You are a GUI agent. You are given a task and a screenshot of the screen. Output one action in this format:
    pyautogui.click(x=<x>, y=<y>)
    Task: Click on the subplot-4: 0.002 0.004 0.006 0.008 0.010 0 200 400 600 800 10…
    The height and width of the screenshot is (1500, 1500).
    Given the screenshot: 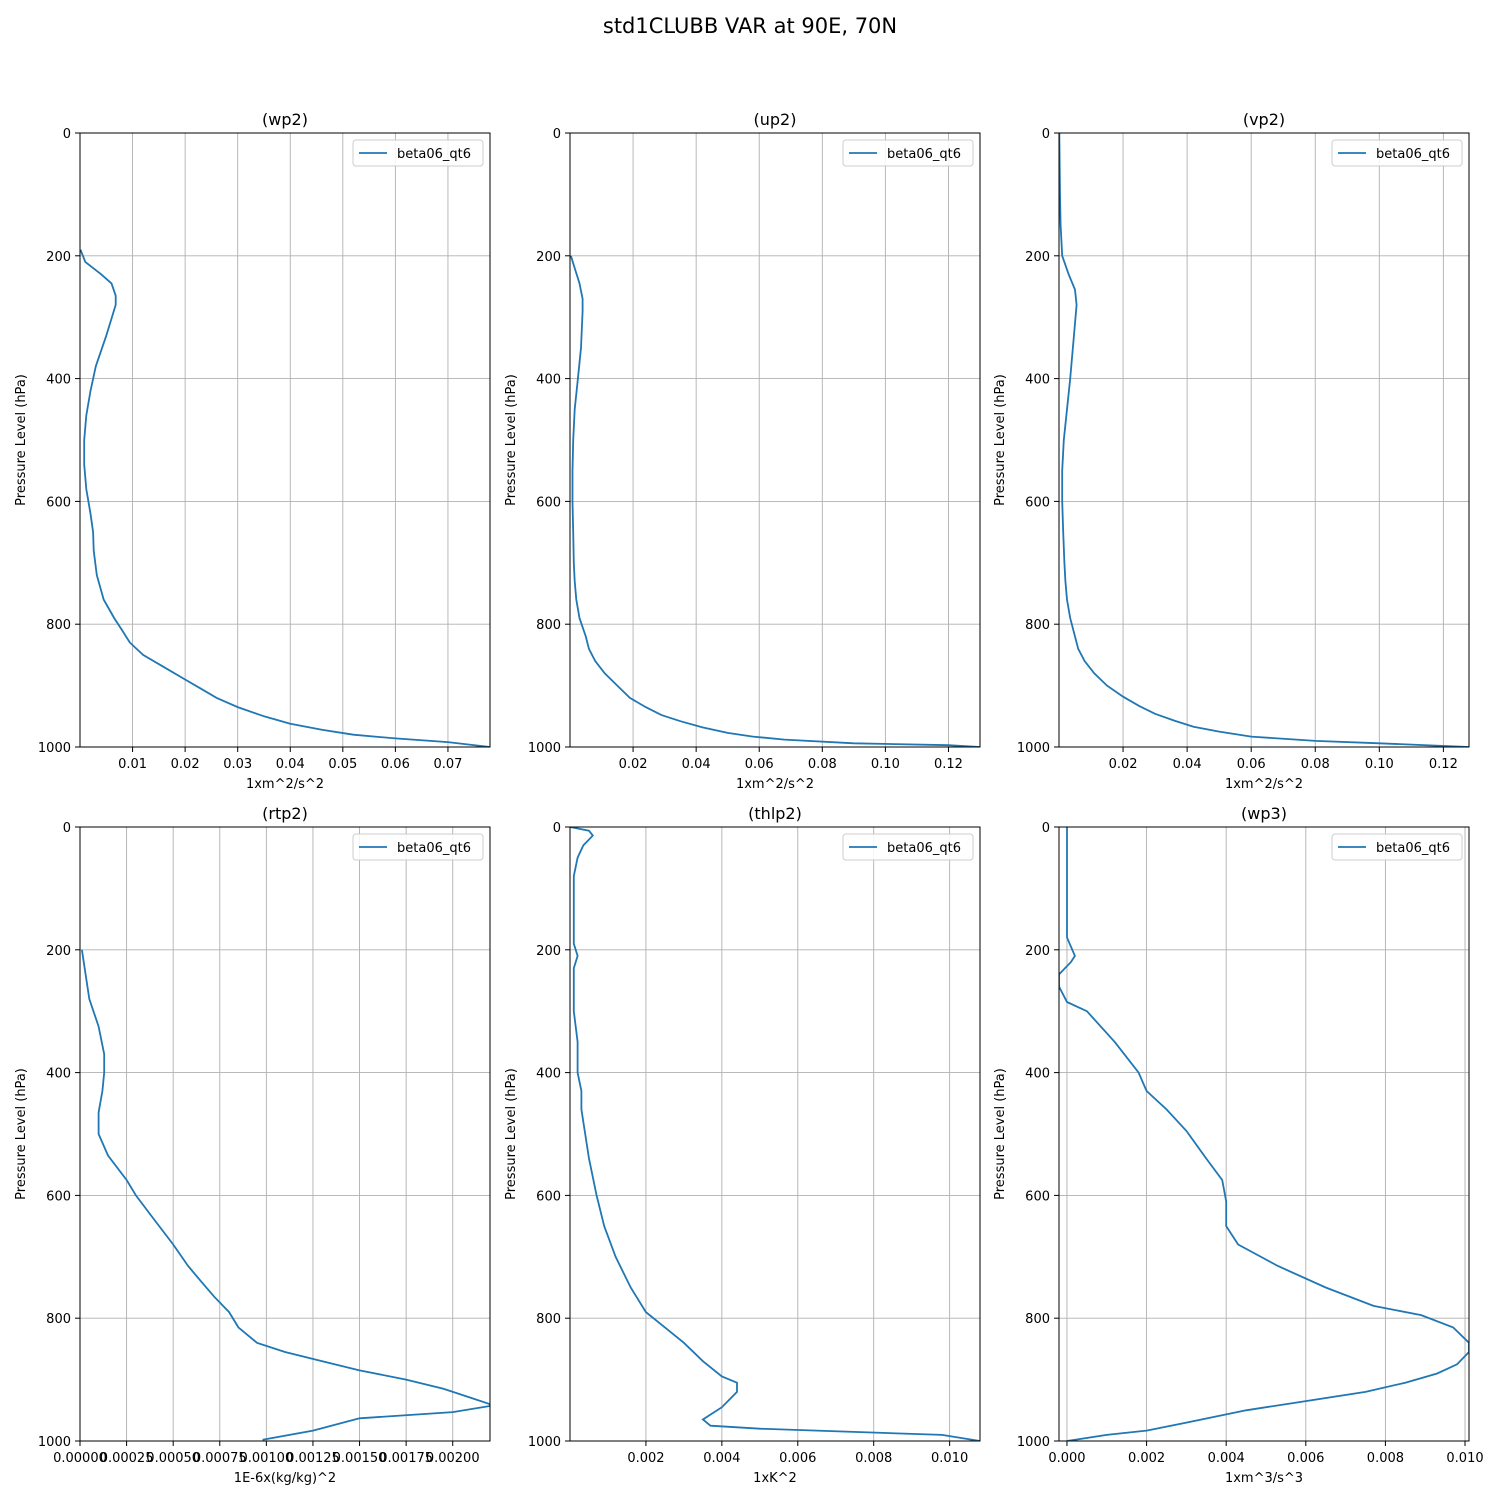 What is the action you would take?
    pyautogui.click(x=742, y=1145)
    